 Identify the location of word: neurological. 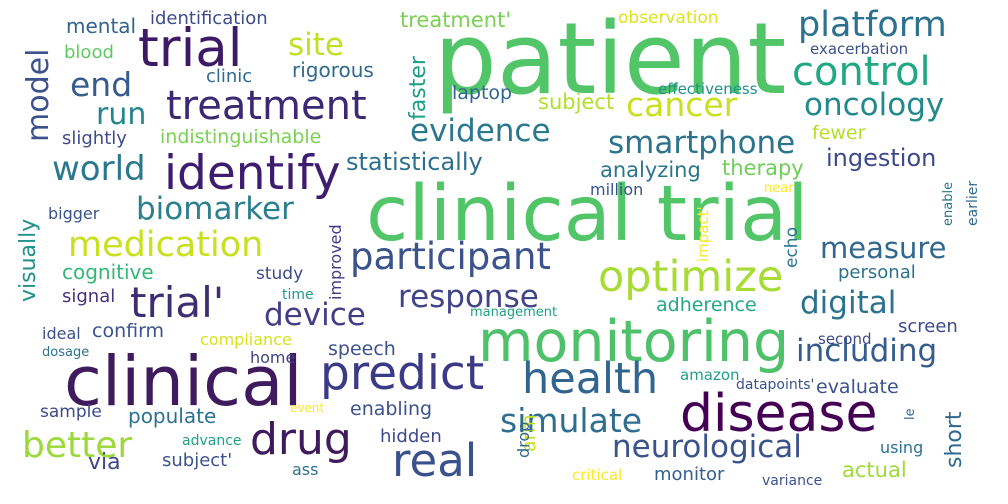
(707, 447).